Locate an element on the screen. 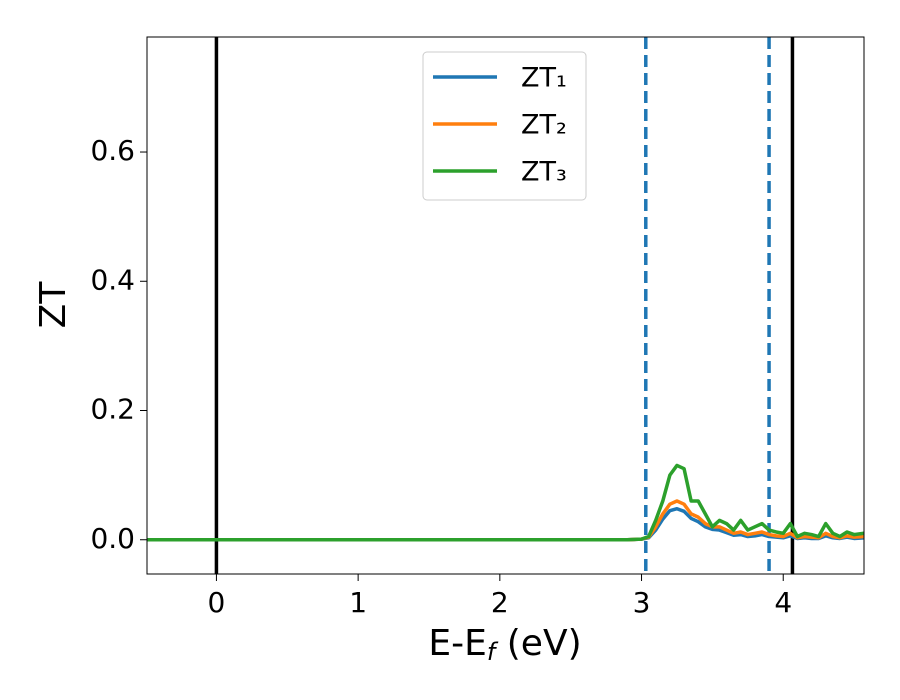 This screenshot has width=900, height=700. x-tick-label: 4 is located at coordinates (783, 602).